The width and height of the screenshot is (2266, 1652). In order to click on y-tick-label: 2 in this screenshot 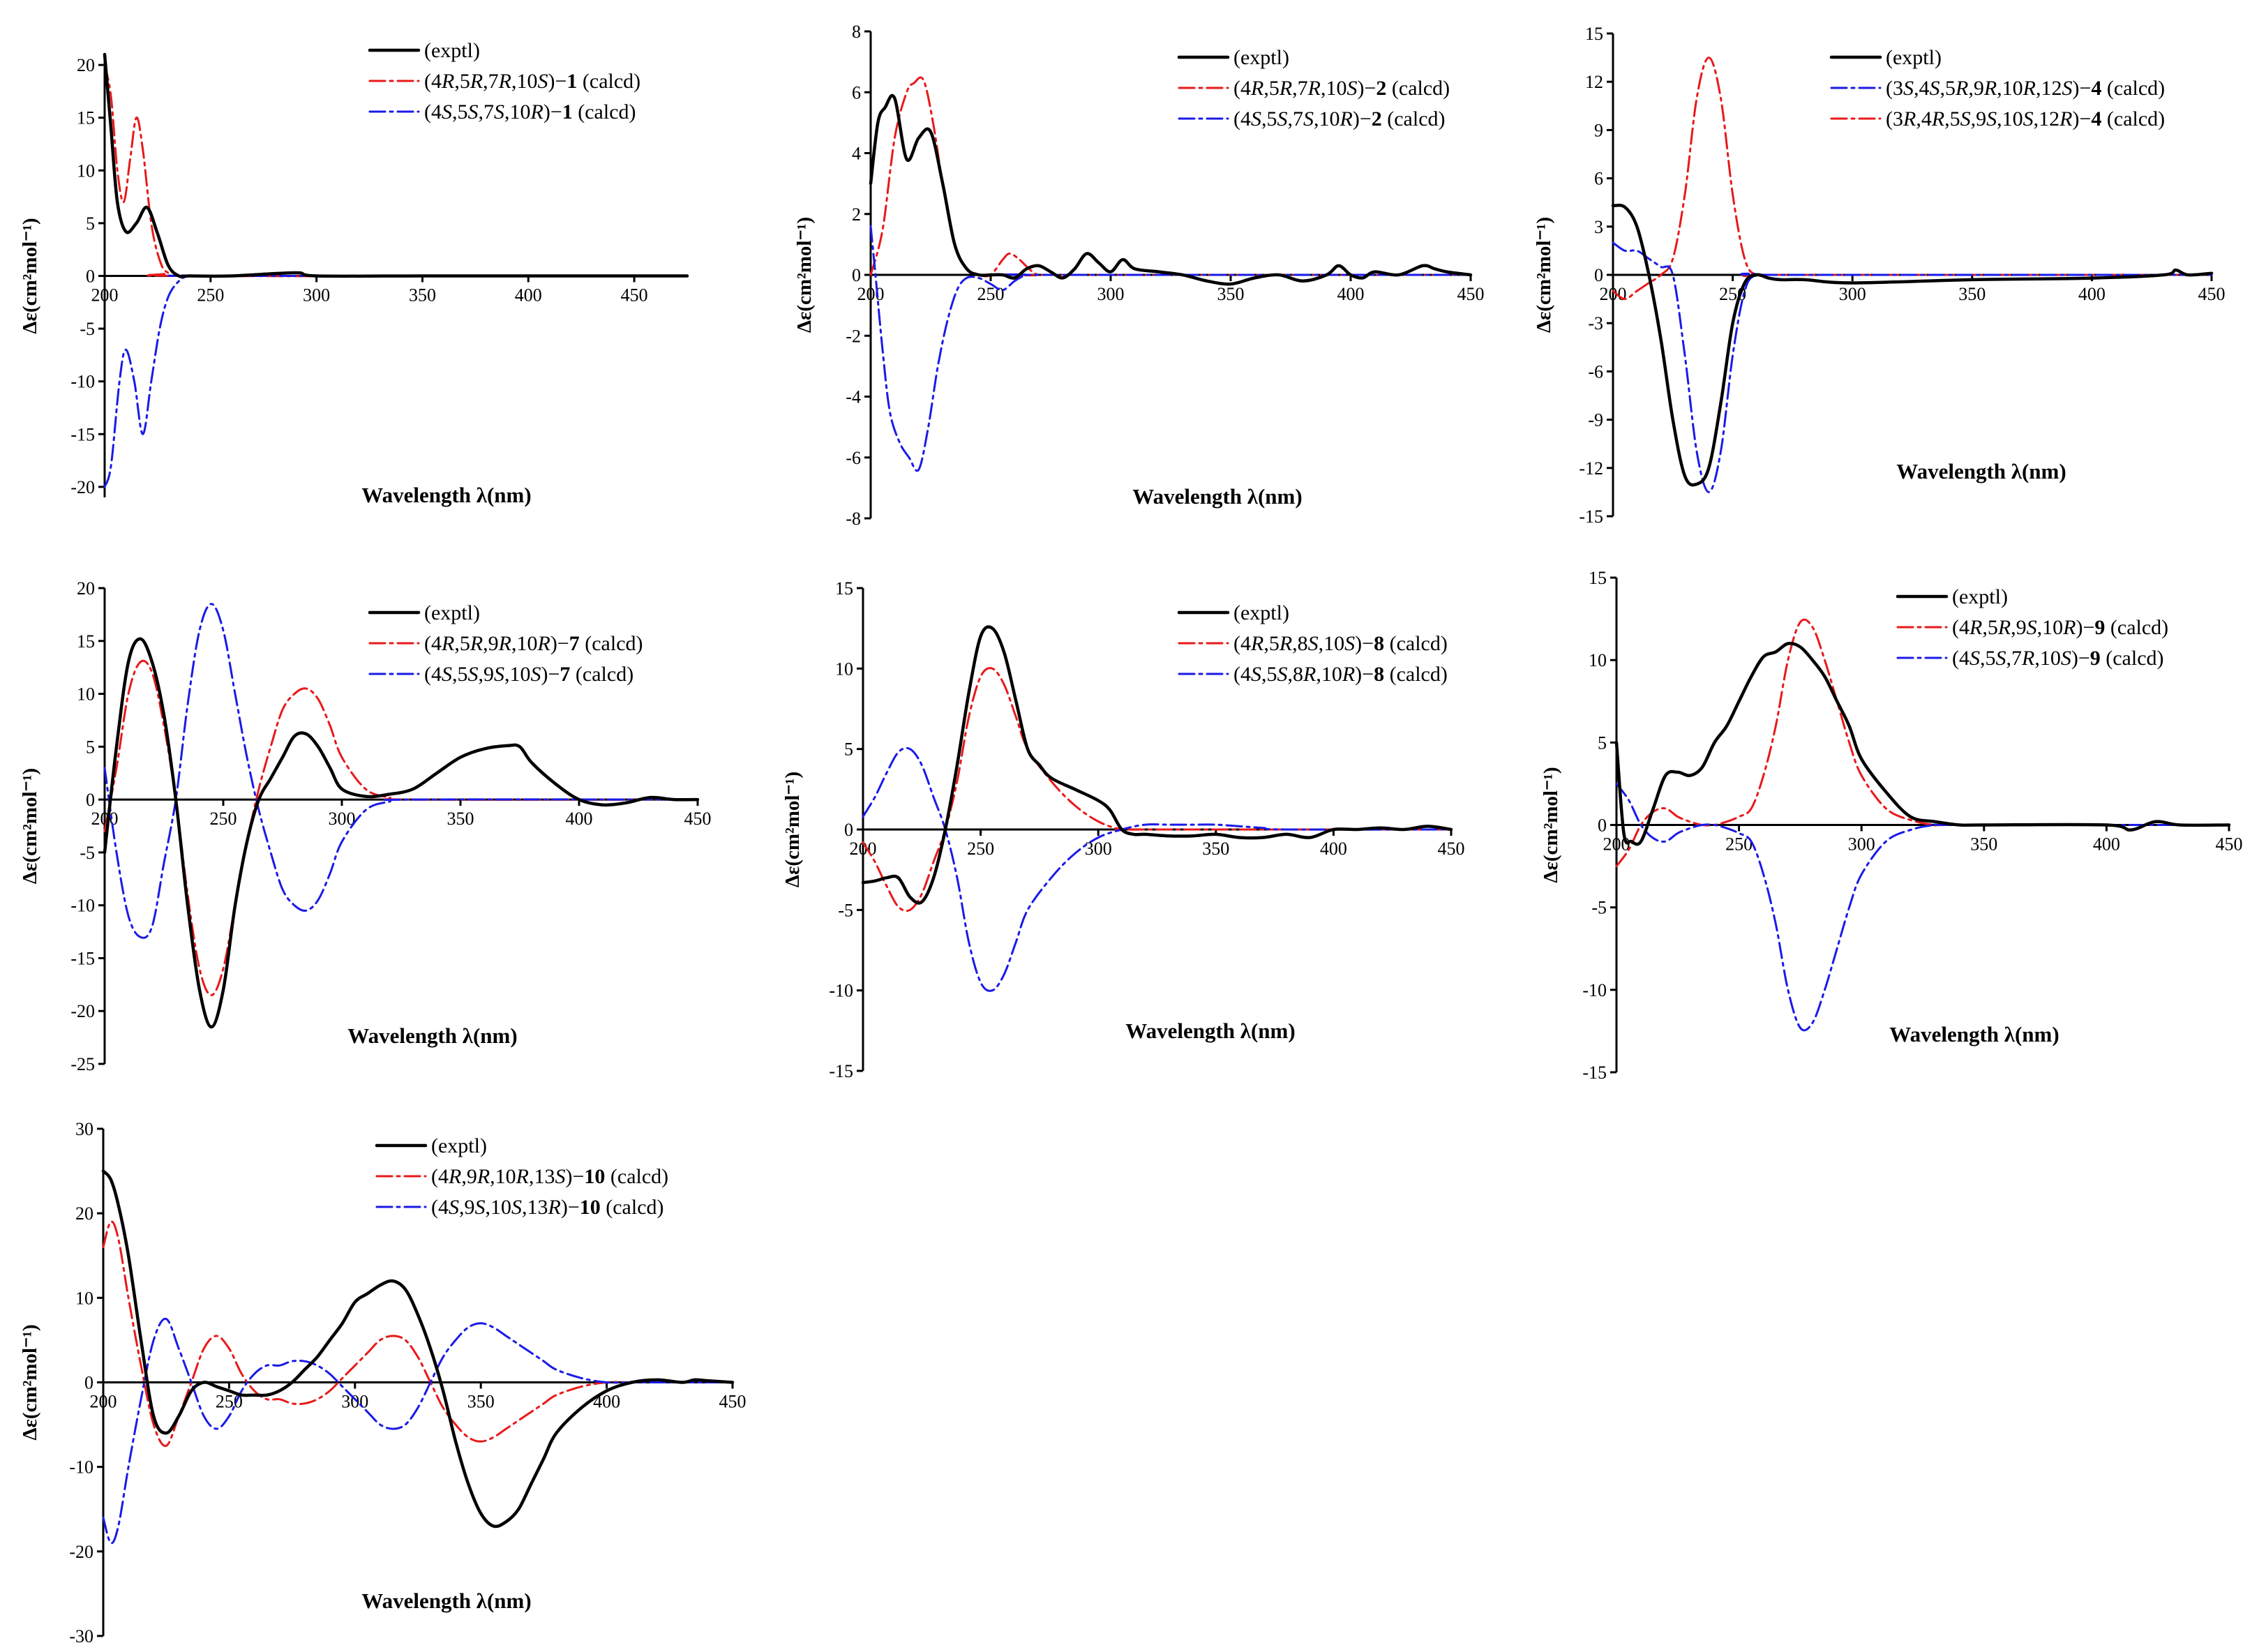, I will do `click(856, 214)`.